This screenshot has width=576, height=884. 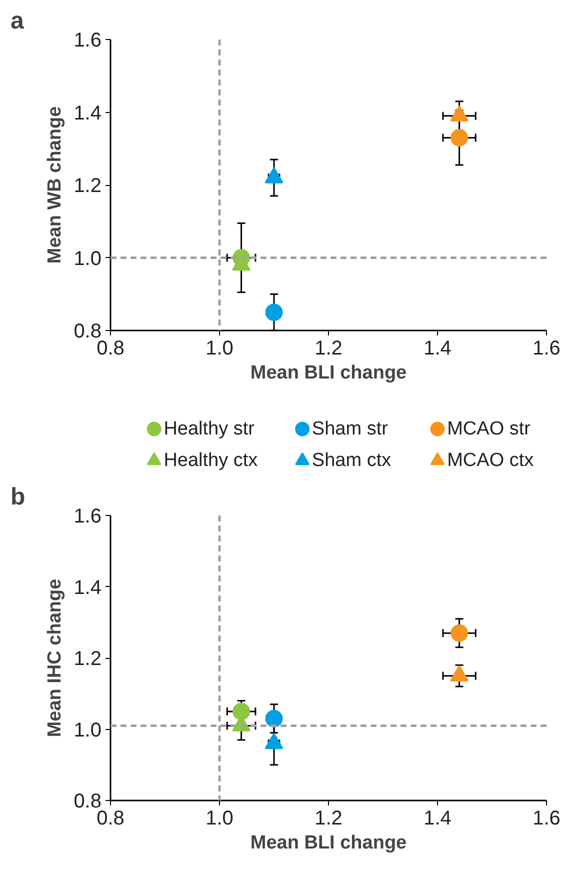 I want to click on legend-label: Sham ctx, so click(x=352, y=461).